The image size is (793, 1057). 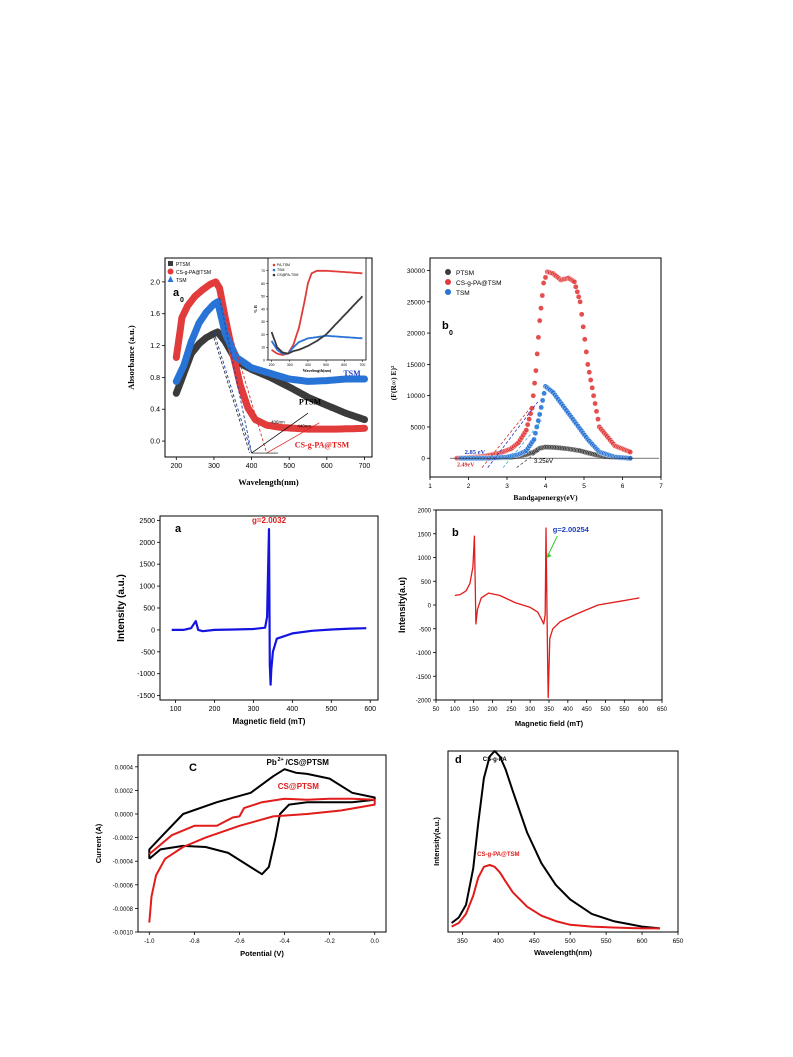 I want to click on epr-b-line, so click(x=547, y=613).